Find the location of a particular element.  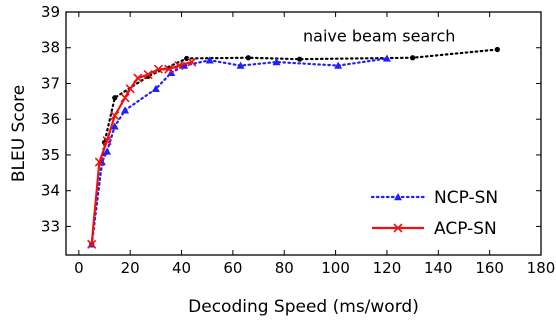

x-tick-label: 140 is located at coordinates (438, 268).